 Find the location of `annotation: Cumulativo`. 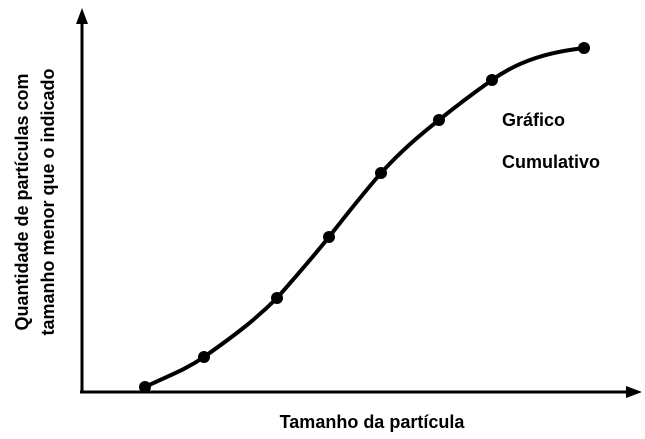

annotation: Cumulativo is located at coordinates (551, 162).